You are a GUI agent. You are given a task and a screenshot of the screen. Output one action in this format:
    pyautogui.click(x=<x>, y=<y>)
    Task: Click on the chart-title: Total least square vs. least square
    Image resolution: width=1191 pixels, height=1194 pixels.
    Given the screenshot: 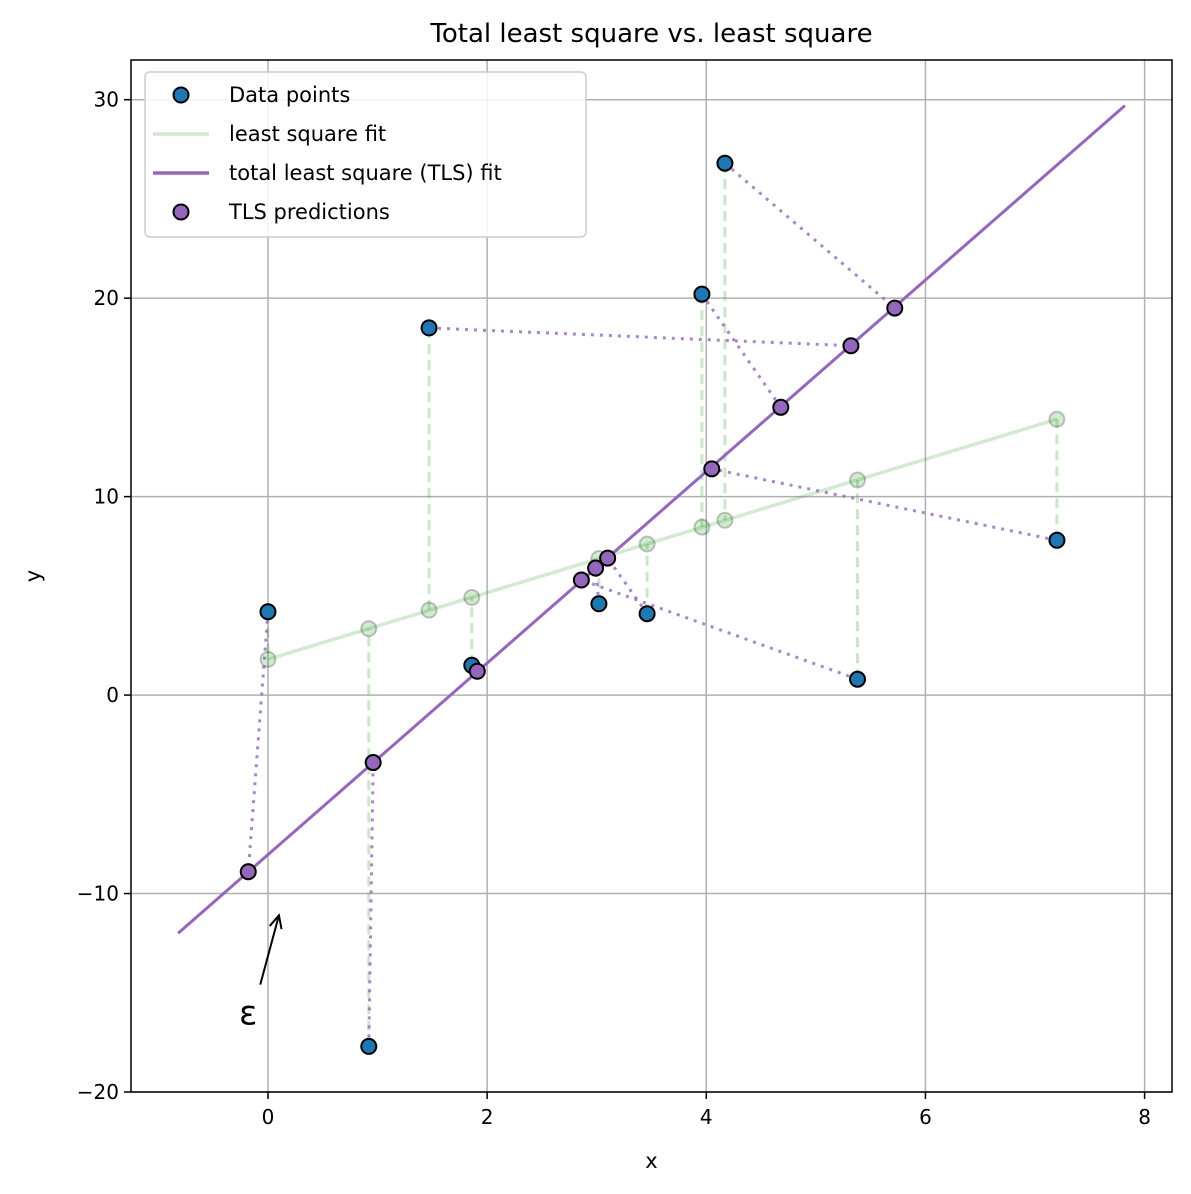 What is the action you would take?
    pyautogui.click(x=650, y=34)
    